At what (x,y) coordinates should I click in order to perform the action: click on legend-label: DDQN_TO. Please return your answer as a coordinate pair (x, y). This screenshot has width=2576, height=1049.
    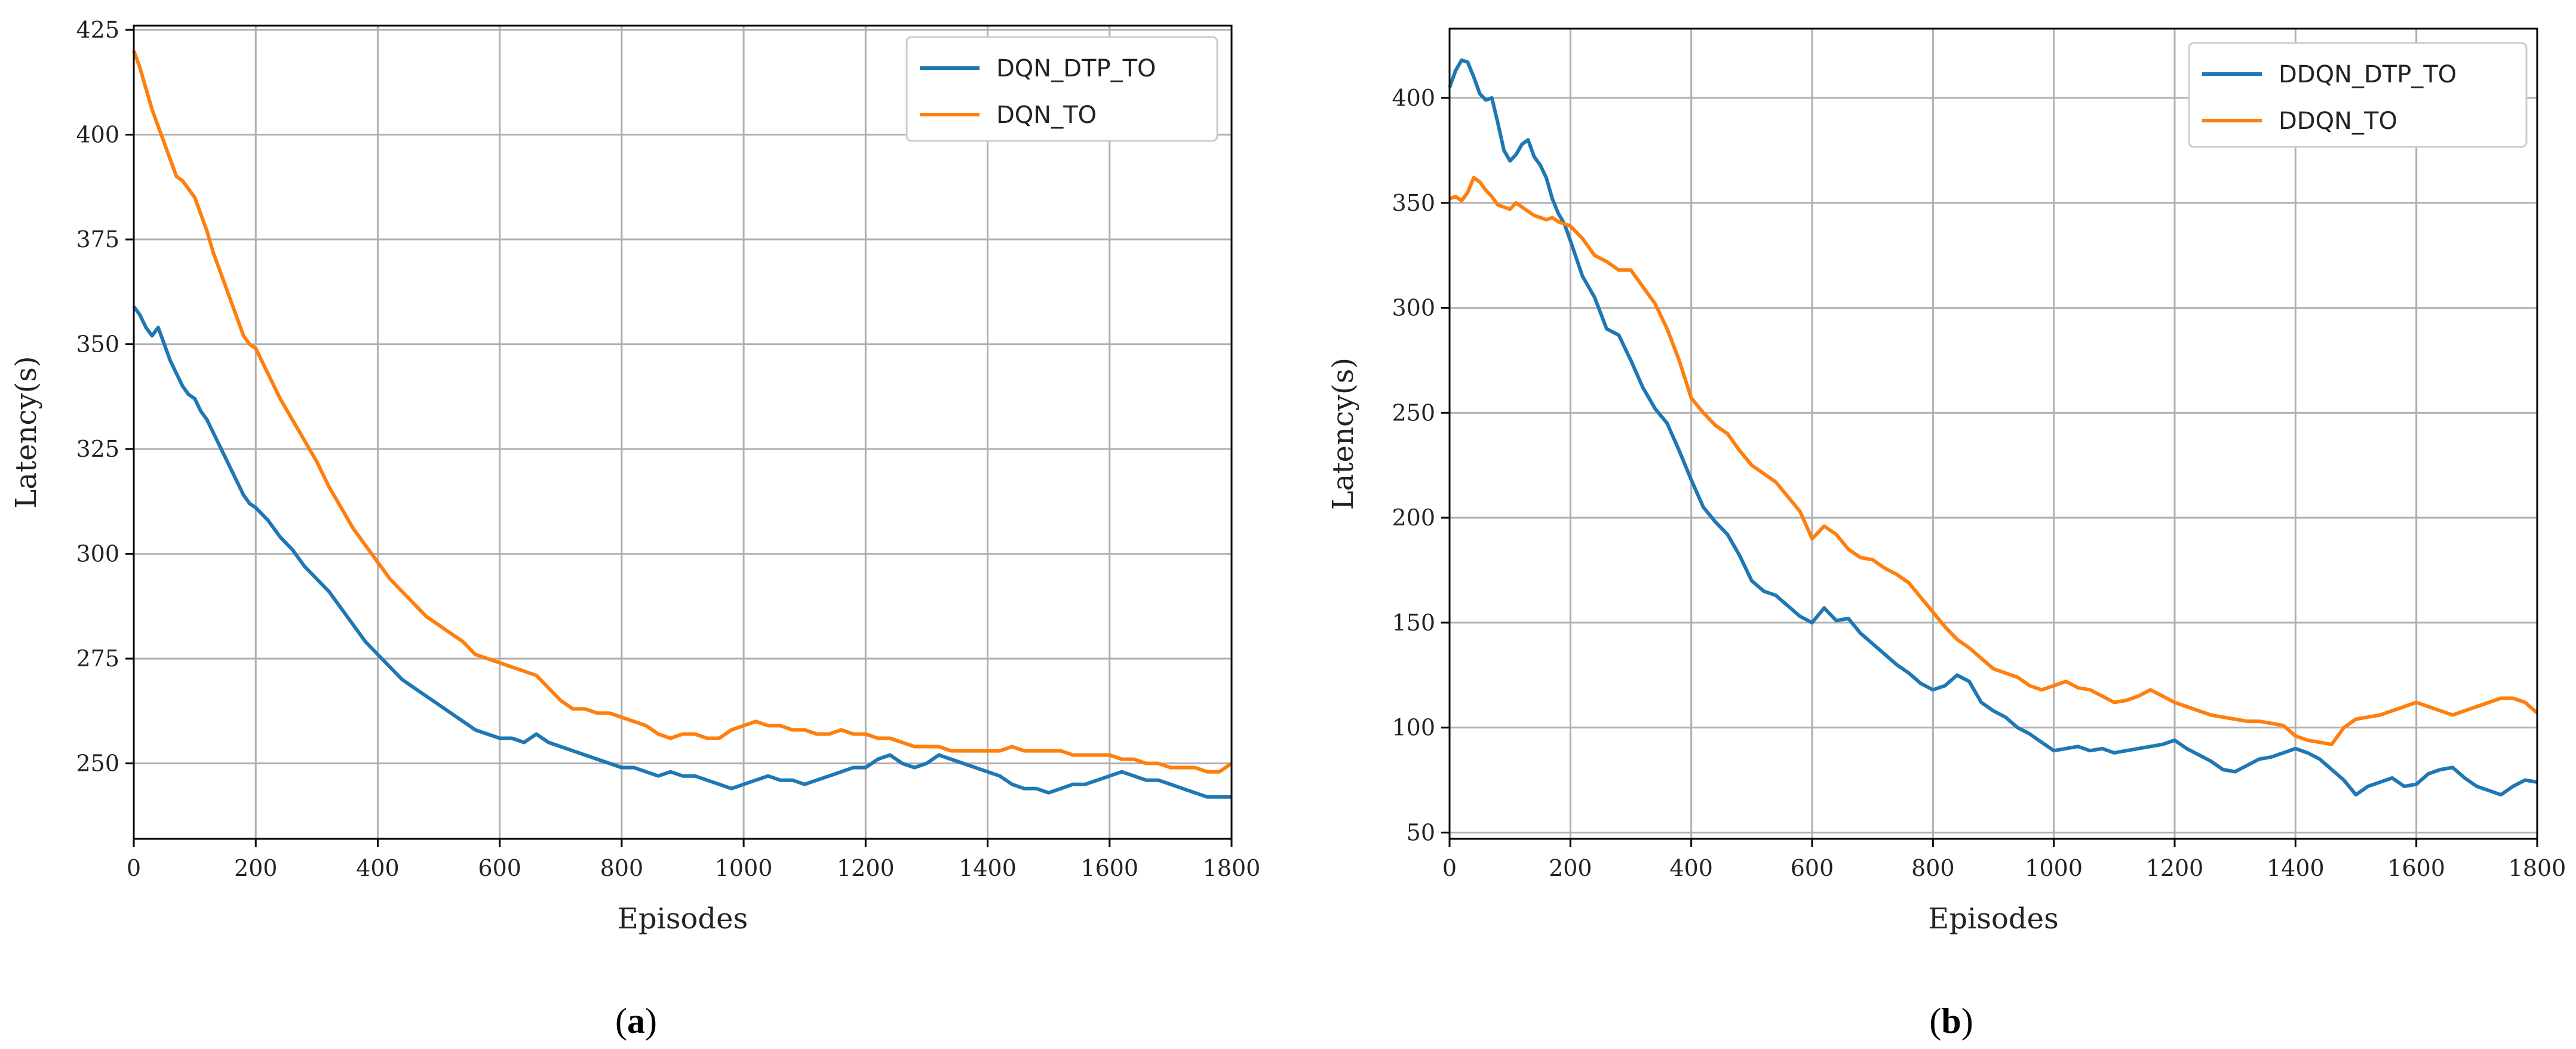
    Looking at the image, I should click on (2338, 121).